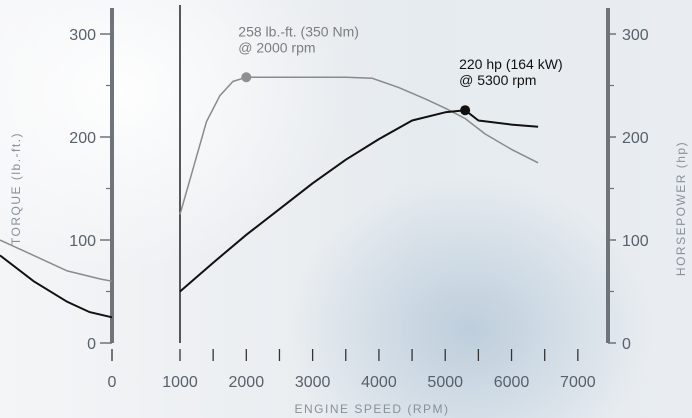 This screenshot has width=692, height=418. Describe the element at coordinates (445, 382) in the screenshot. I see `x-tick-label: 5000` at that location.